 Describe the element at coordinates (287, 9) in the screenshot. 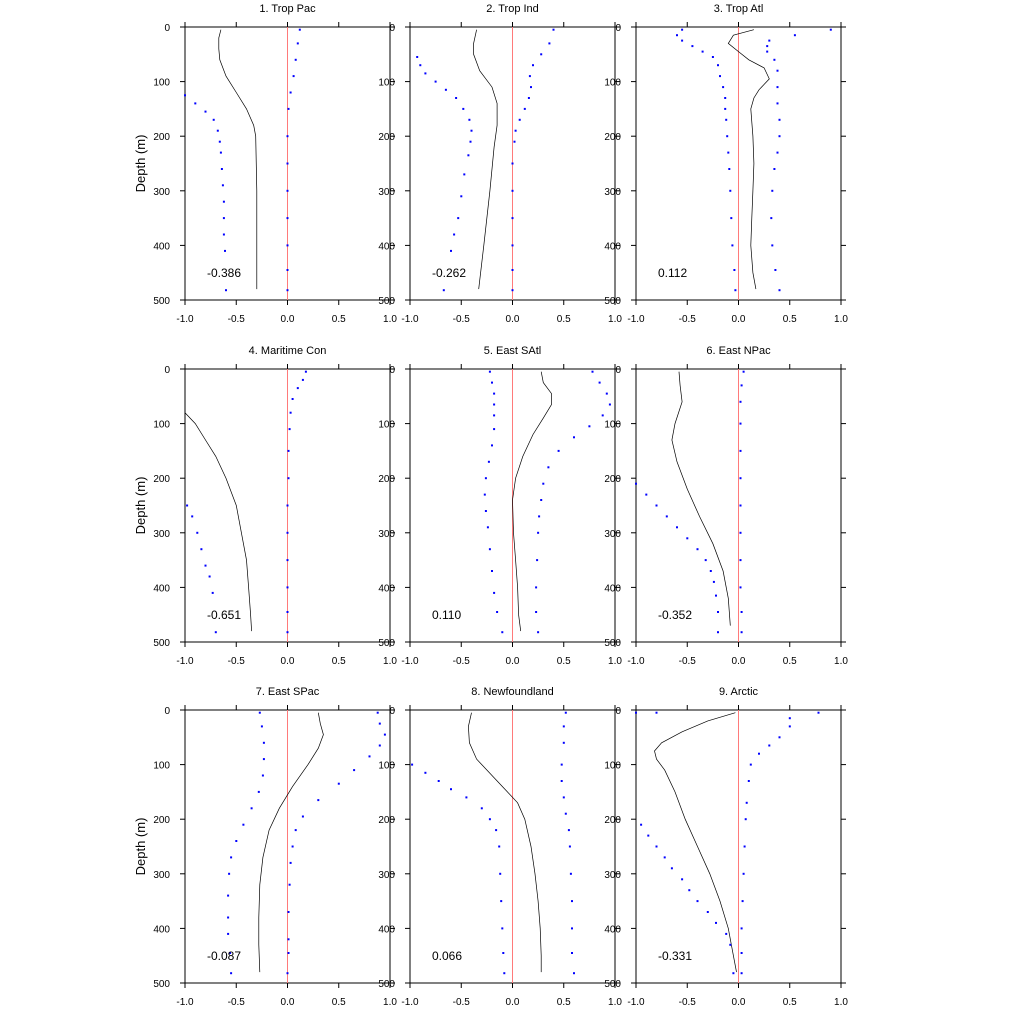

I see `panel-title: 1. Trop Pac` at that location.